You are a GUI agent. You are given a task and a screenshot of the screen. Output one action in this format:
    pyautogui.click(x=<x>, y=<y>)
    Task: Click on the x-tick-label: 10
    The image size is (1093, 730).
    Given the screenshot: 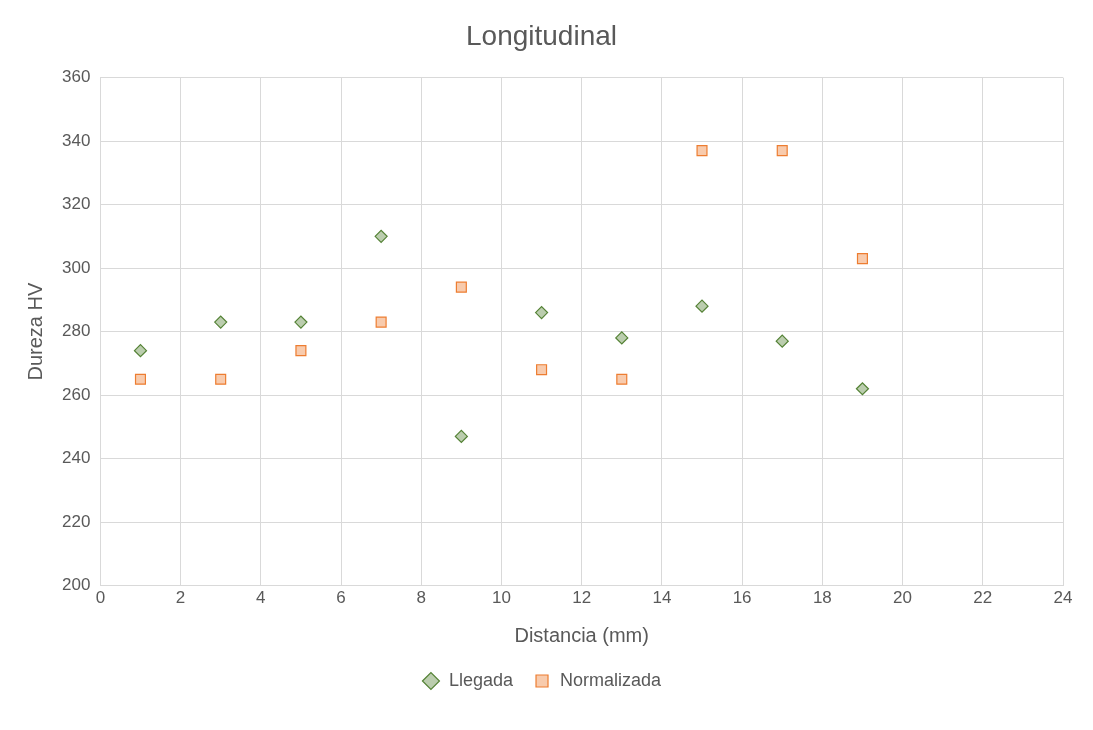 What is the action you would take?
    pyautogui.click(x=501, y=598)
    